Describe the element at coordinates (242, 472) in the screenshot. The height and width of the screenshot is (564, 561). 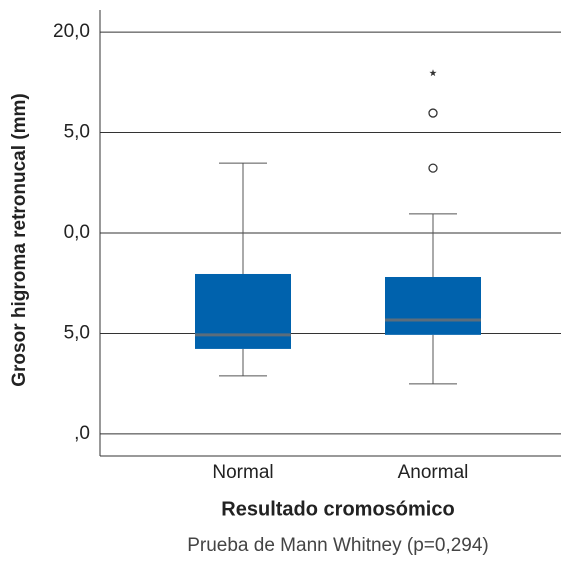
I see `x-tick-label: Normal` at that location.